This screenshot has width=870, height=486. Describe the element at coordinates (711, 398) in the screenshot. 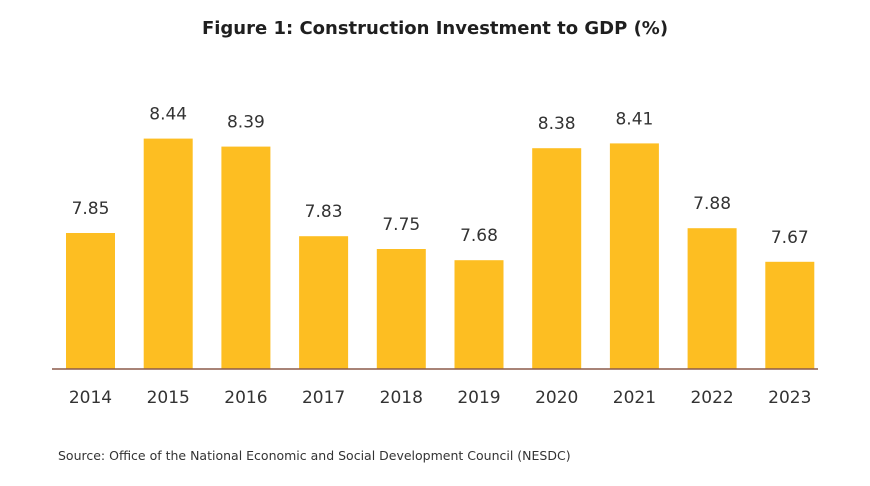

I see `x-tick-label-2022: 2022` at that location.